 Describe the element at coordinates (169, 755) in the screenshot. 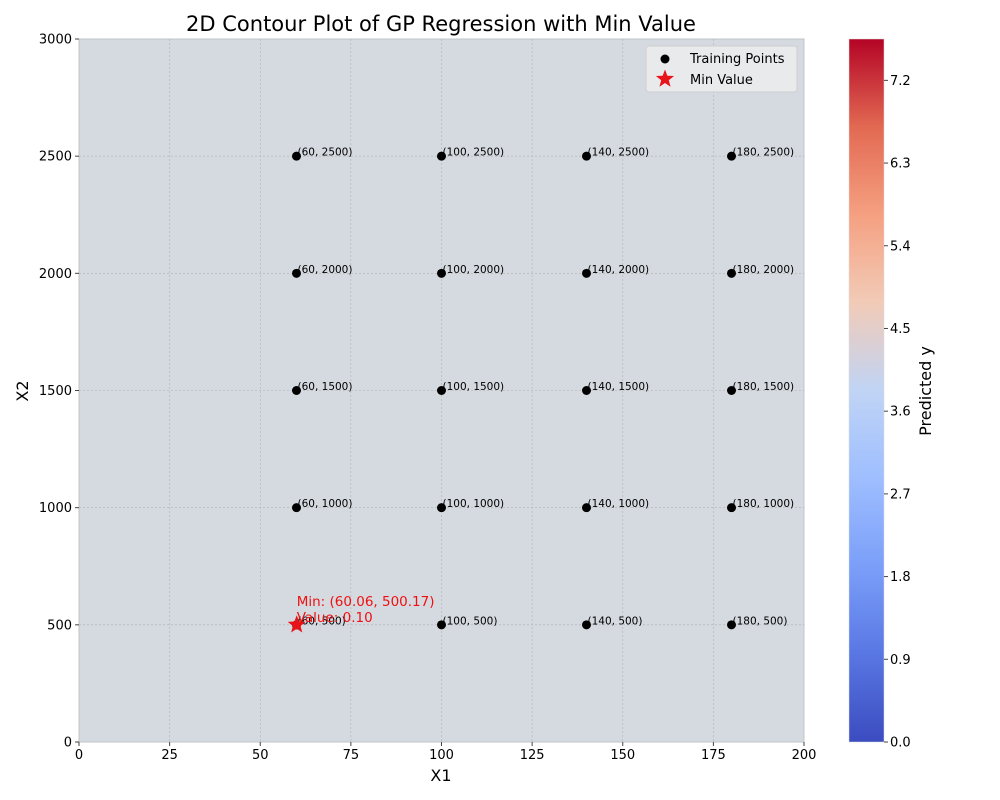

I see `x-tick-label: 25` at that location.